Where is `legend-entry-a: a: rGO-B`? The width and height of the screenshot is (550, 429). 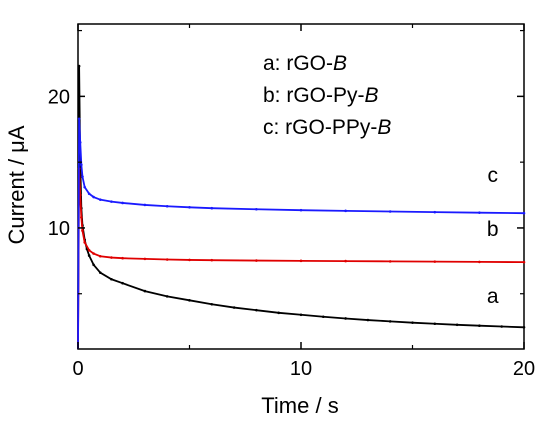 legend-entry-a: a: rGO-B is located at coordinates (305, 63).